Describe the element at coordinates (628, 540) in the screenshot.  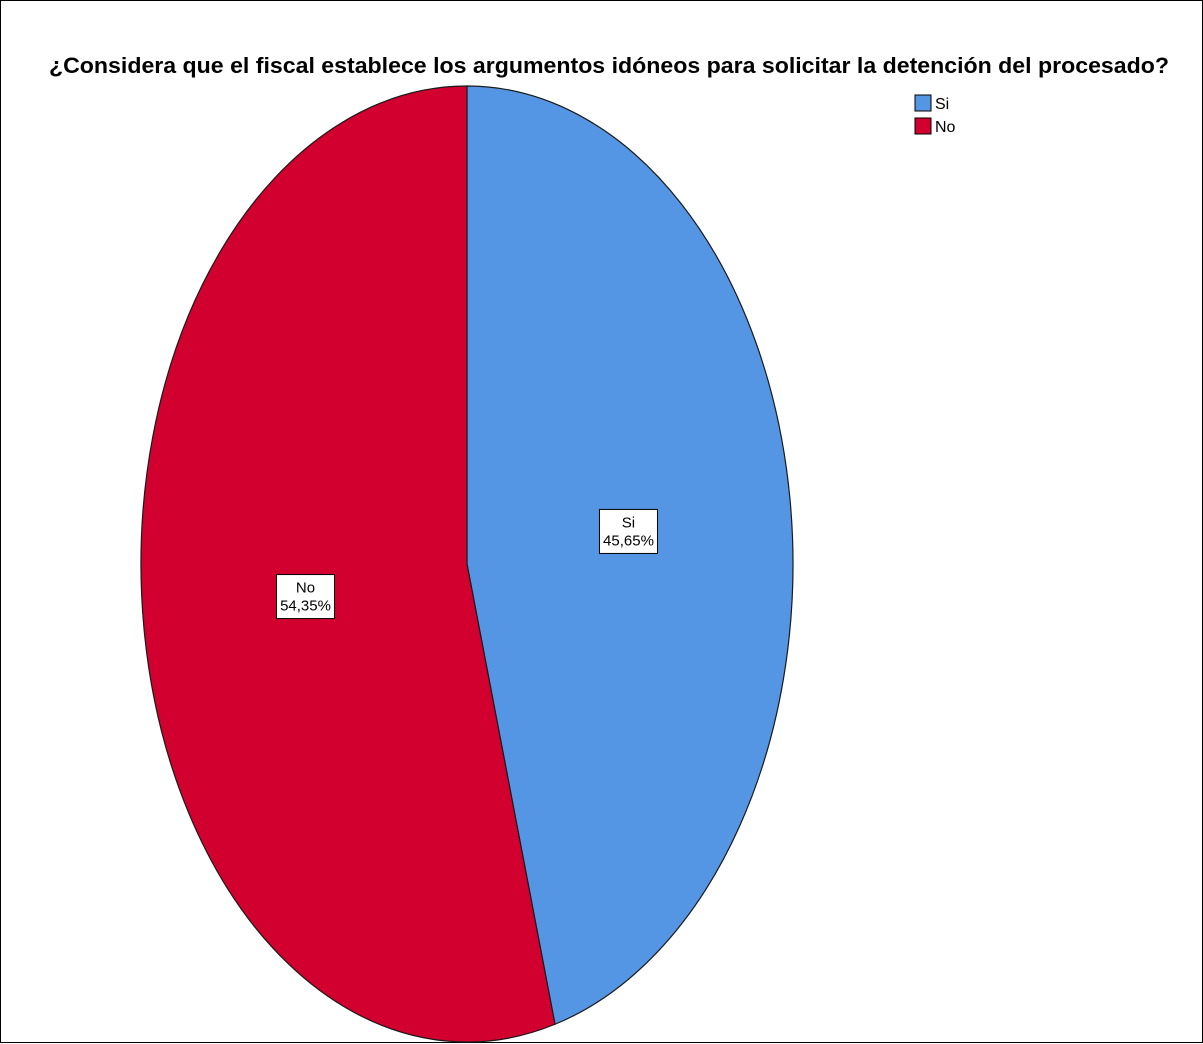
I see `slice-label-percent: 45,65%` at that location.